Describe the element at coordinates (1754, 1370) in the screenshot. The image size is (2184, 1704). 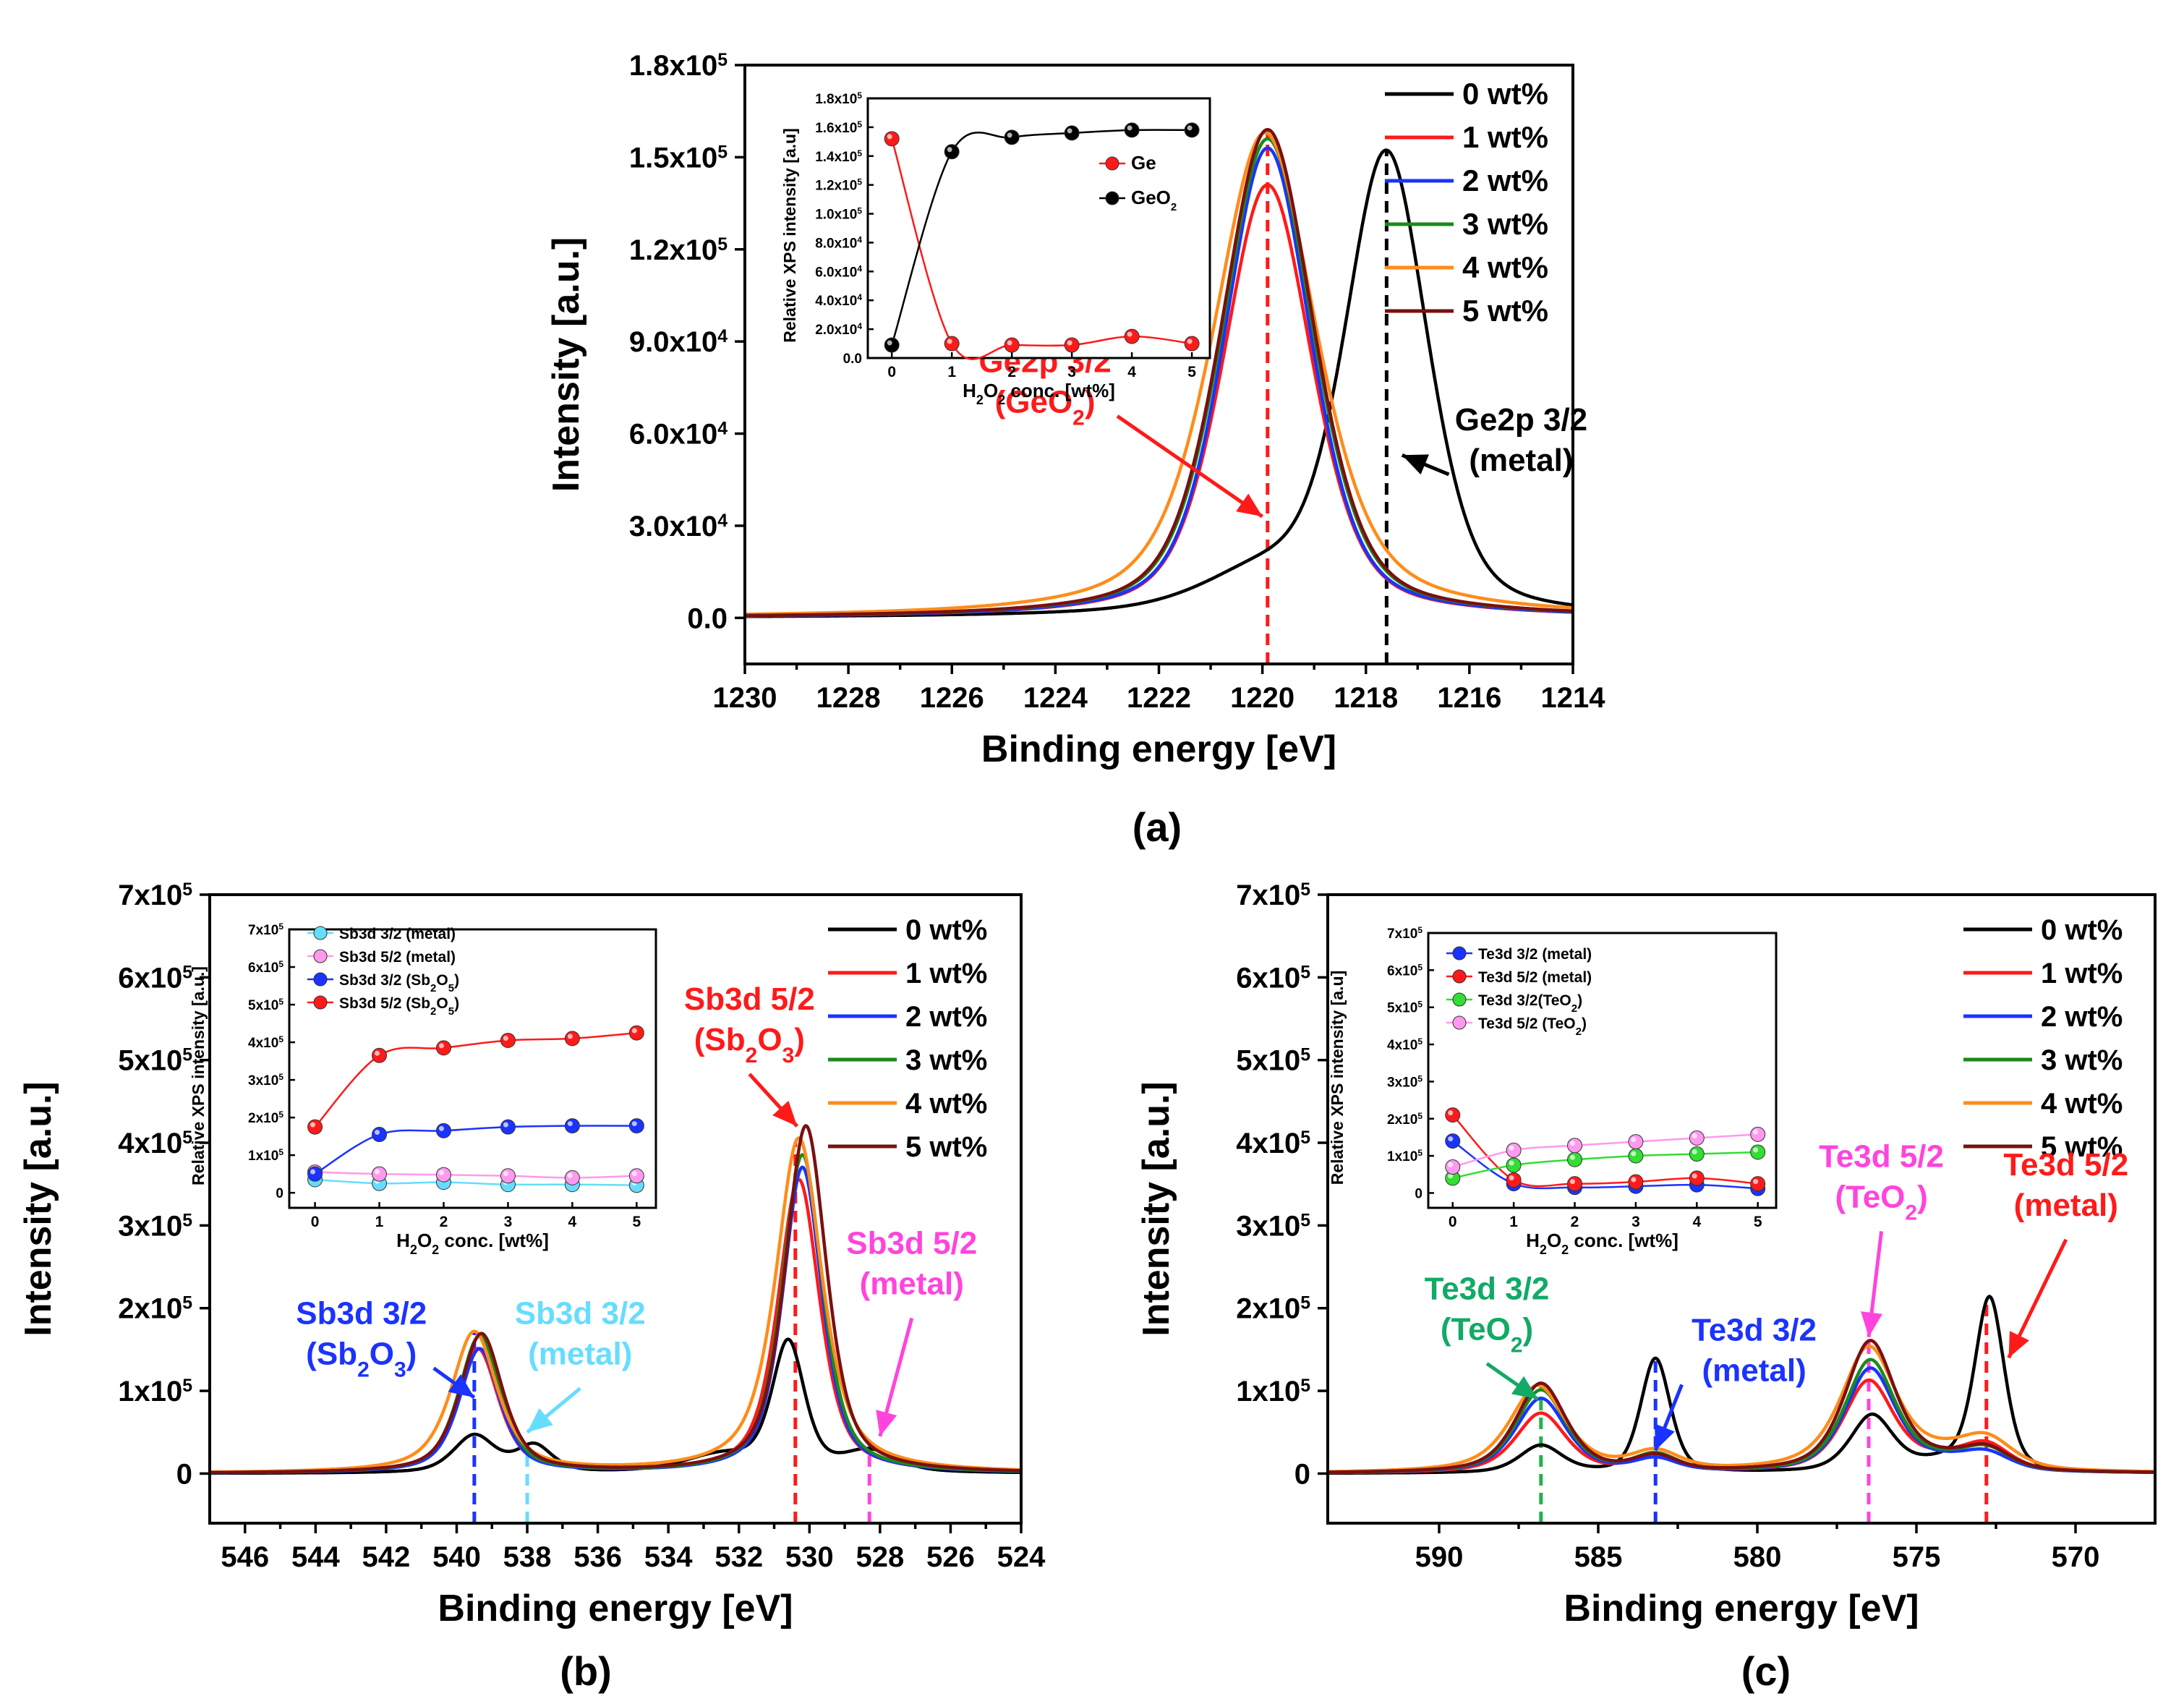
I see `annotation-text-c-1-1: (metal)` at that location.